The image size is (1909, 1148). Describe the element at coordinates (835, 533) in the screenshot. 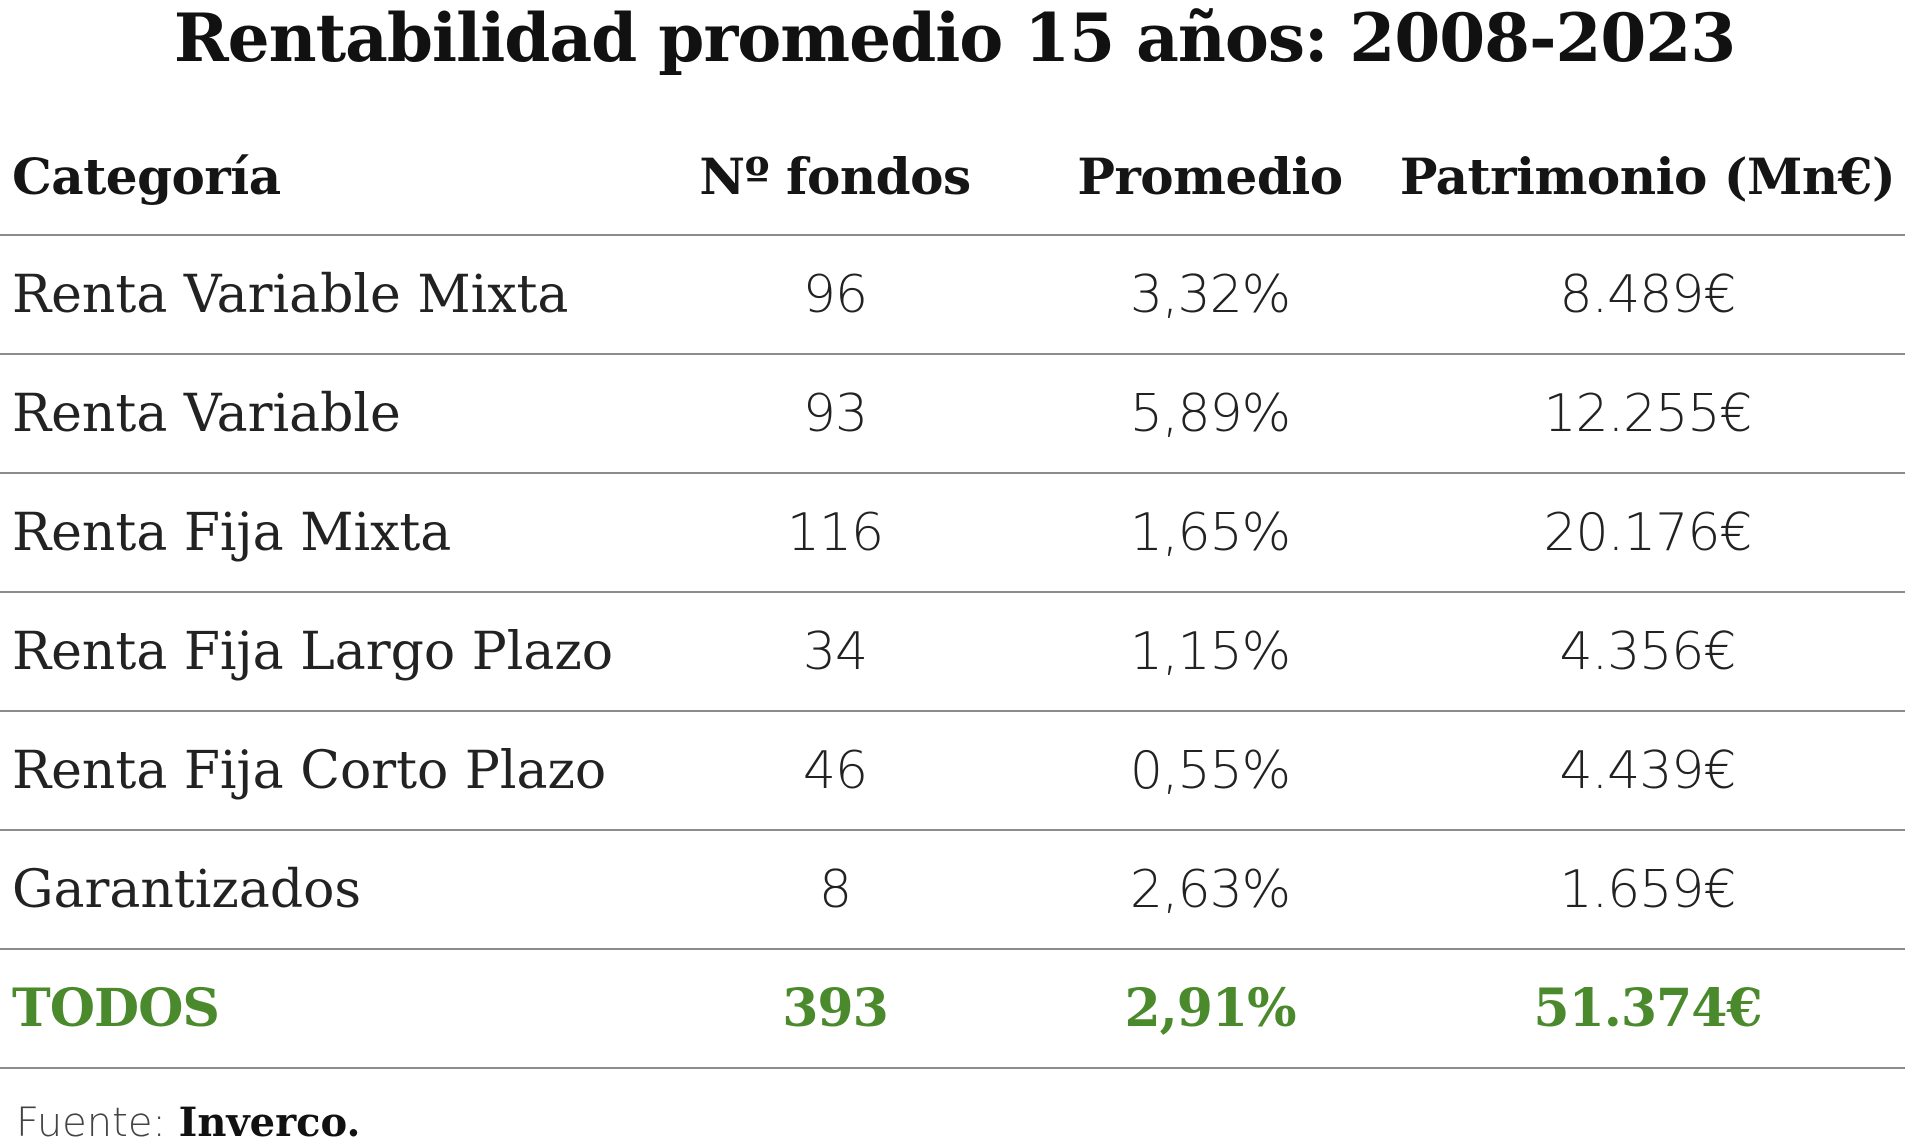

I see `cell-fondos: 116` at that location.